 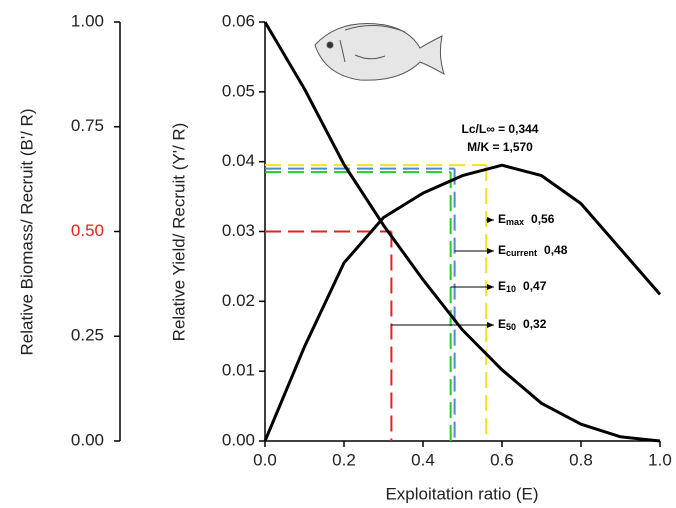 What do you see at coordinates (526, 219) in the screenshot?
I see `annotation-label: Emax 0,56` at bounding box center [526, 219].